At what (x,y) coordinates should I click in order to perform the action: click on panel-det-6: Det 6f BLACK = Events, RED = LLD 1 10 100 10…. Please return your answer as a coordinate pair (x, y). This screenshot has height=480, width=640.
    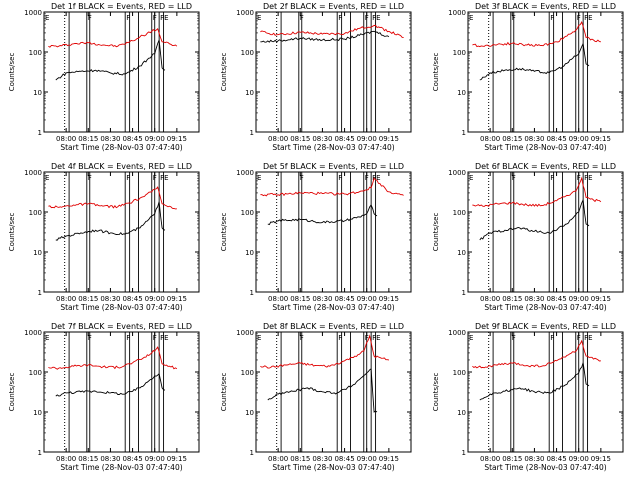
    Looking at the image, I should click on (528, 237).